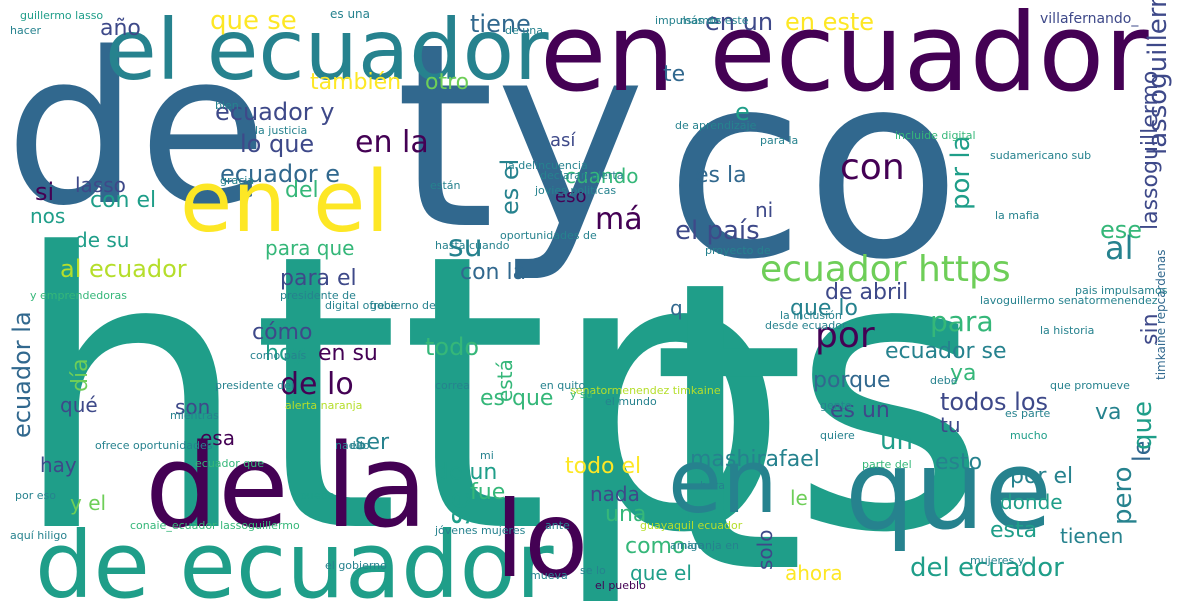  What do you see at coordinates (676, 308) in the screenshot?
I see `cloud-word: q` at bounding box center [676, 308].